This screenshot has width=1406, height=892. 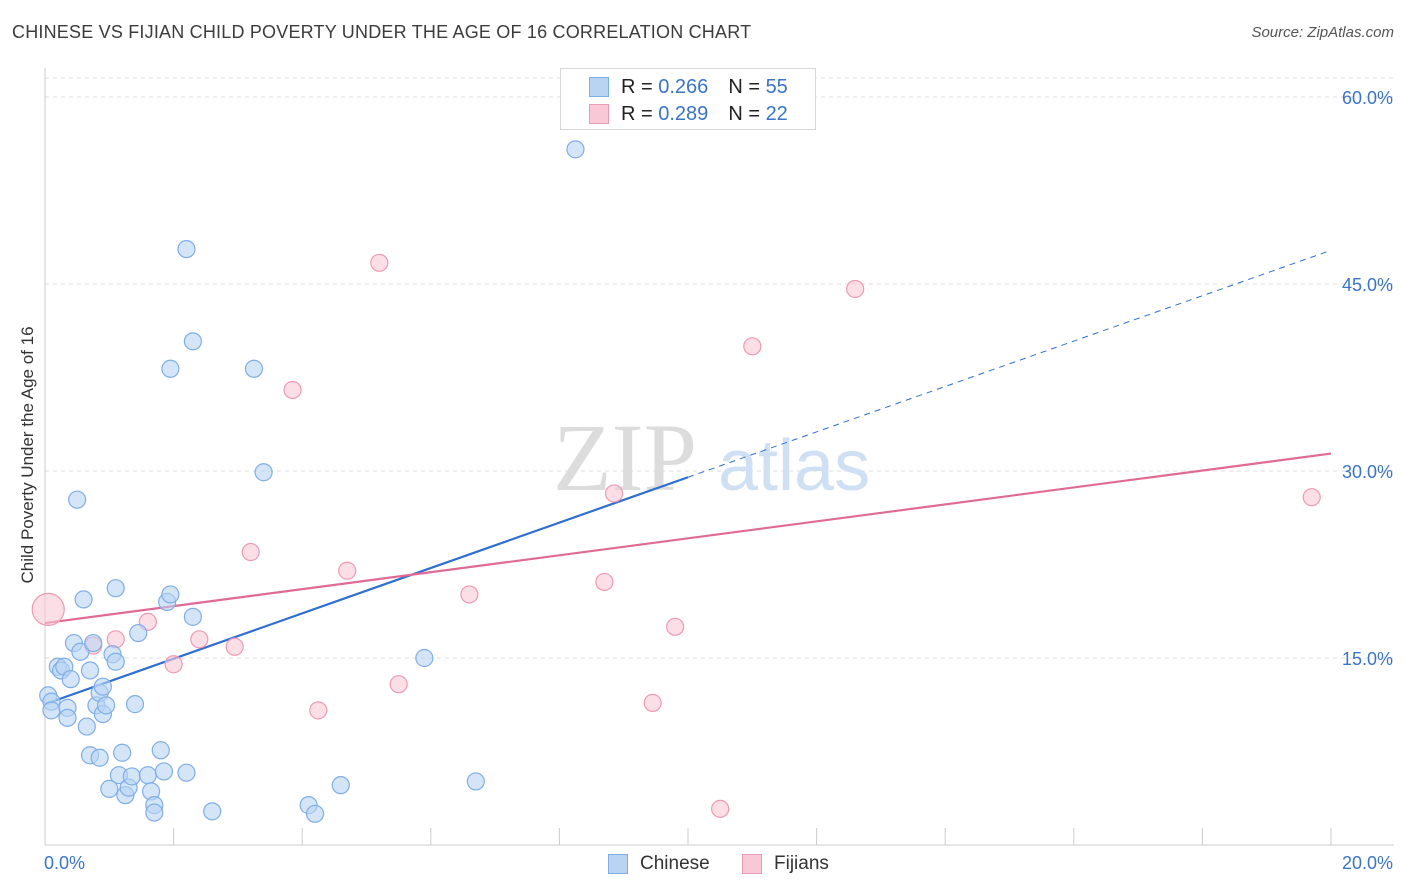 What do you see at coordinates (1322, 32) in the screenshot?
I see `source-label: Source: ZipAtlas.com` at bounding box center [1322, 32].